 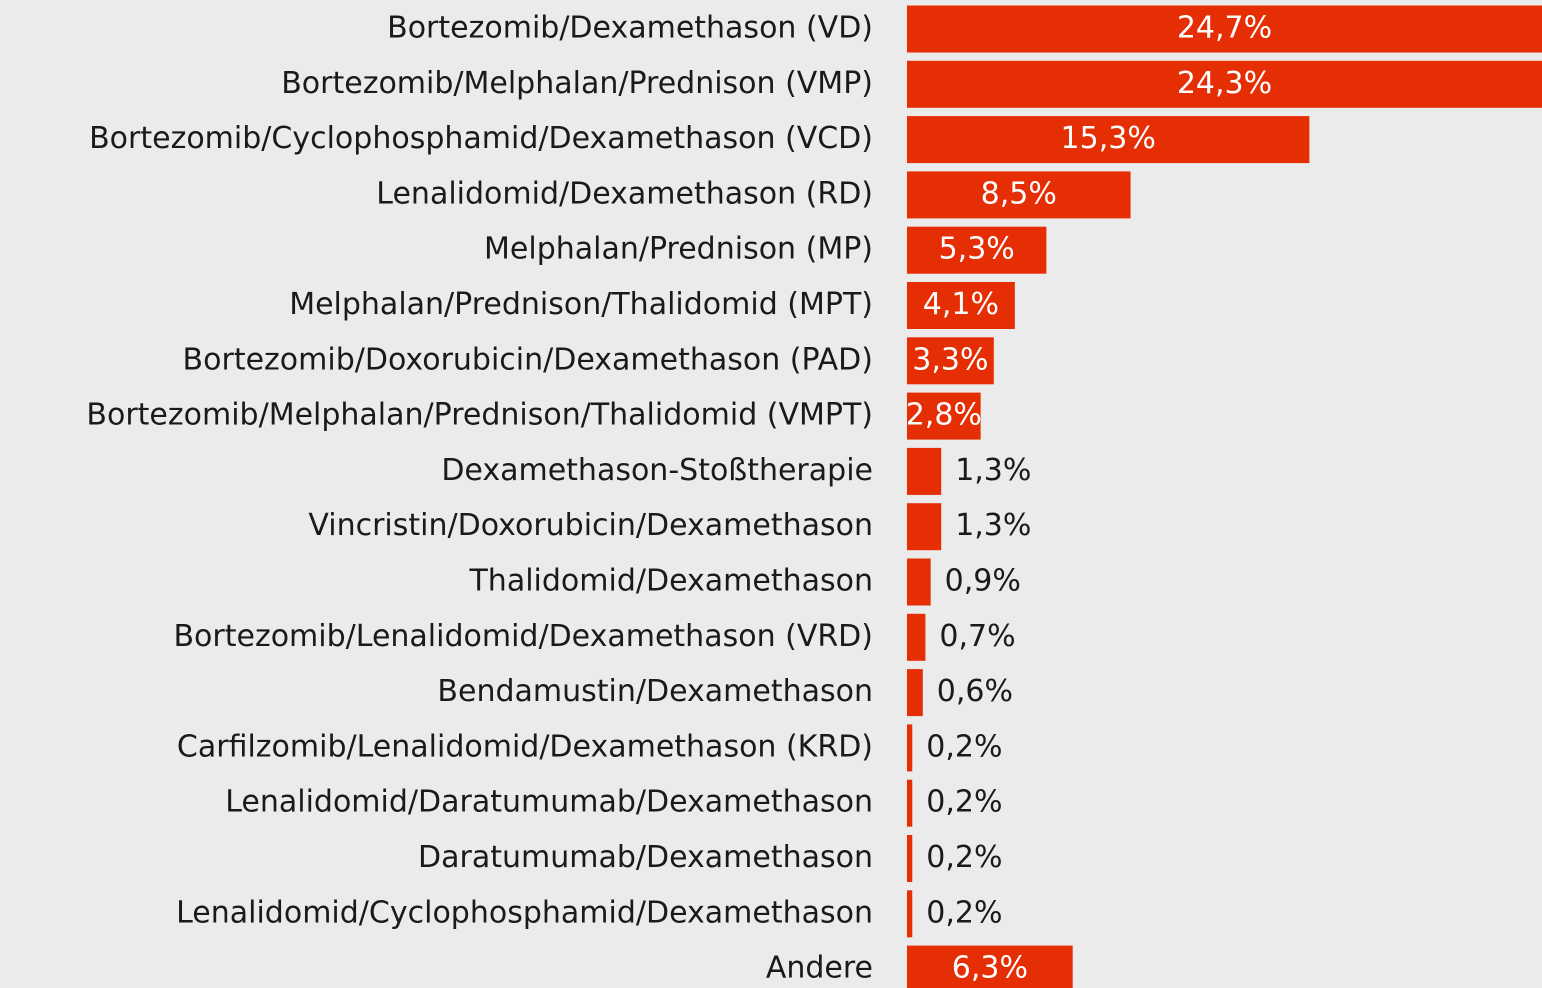 I want to click on category-label: Melphalan/Prednison/Thalidomid (MPT), so click(x=581, y=304).